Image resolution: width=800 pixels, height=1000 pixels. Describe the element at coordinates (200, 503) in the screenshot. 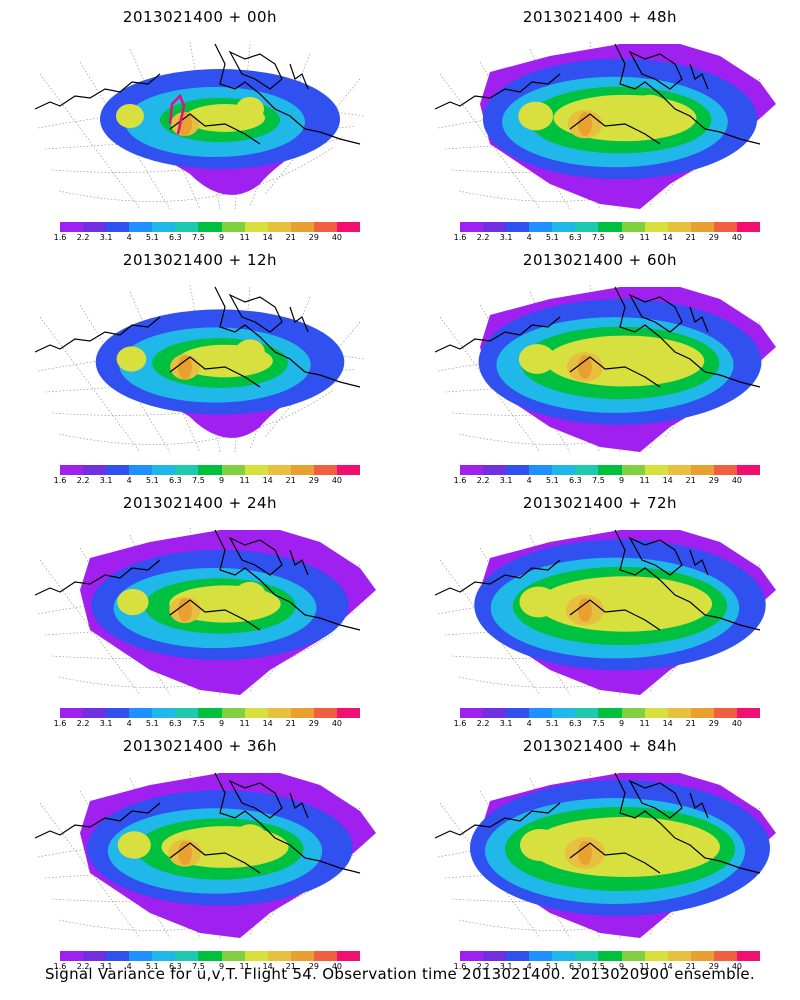

I see `panel-title: 2013021400 + 24h` at that location.